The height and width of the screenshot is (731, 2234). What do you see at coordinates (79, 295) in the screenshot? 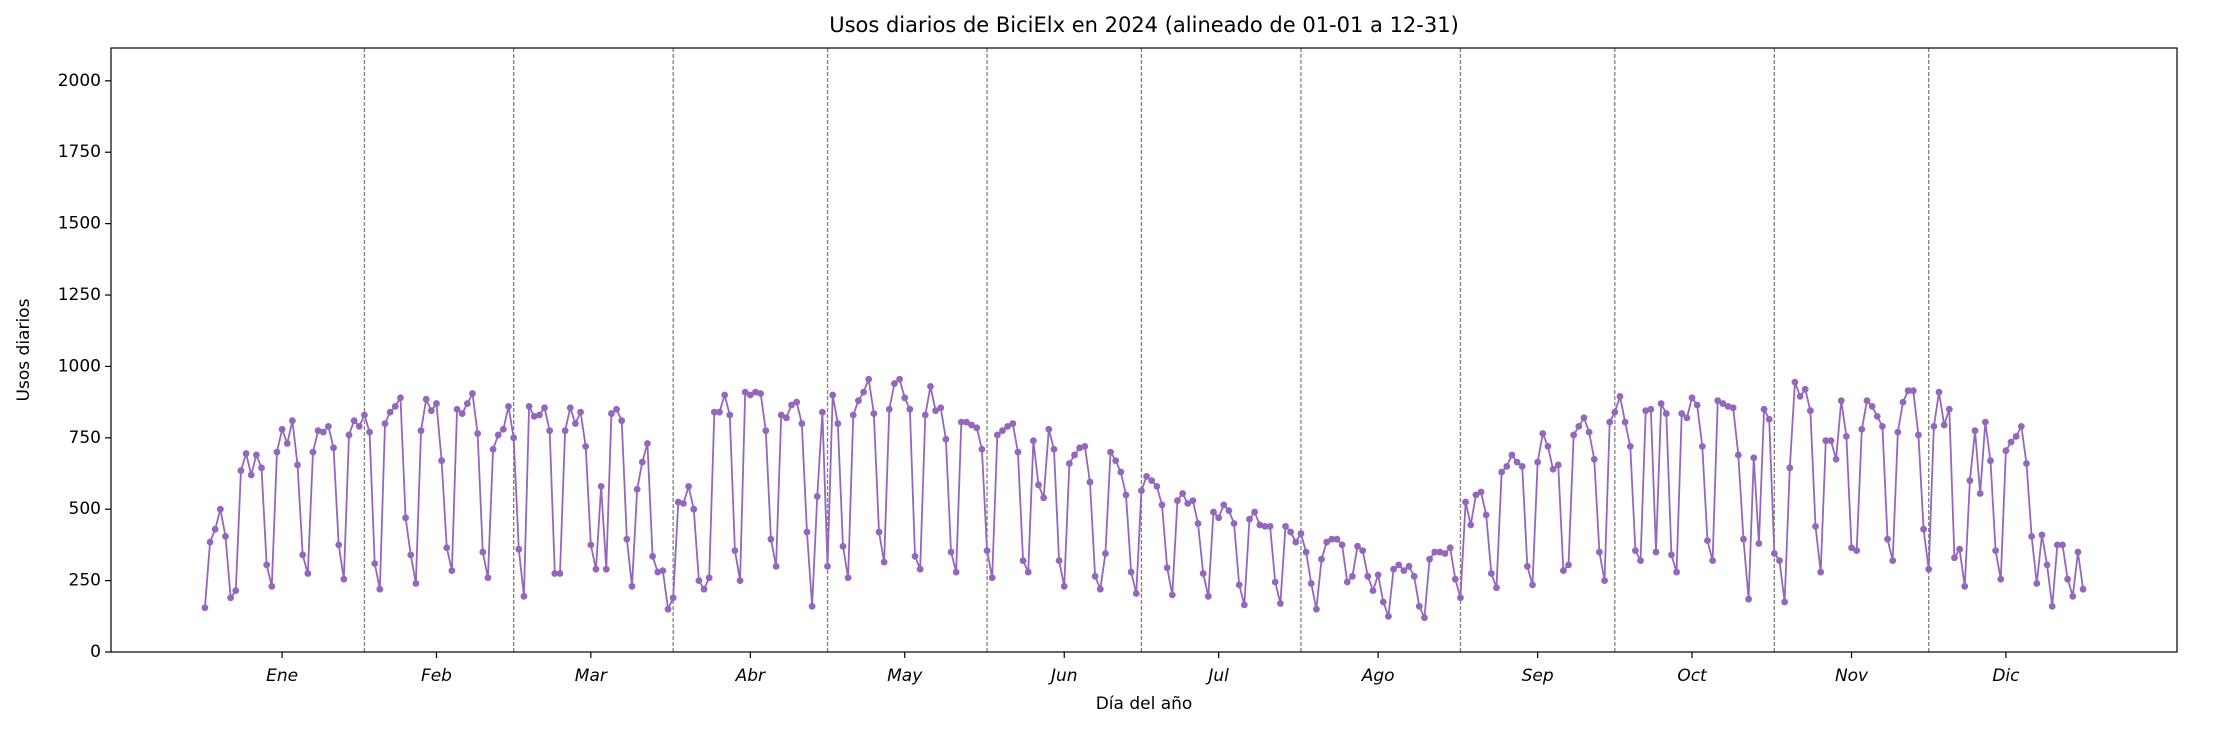
I see `y-tick-label: 1250` at bounding box center [79, 295].